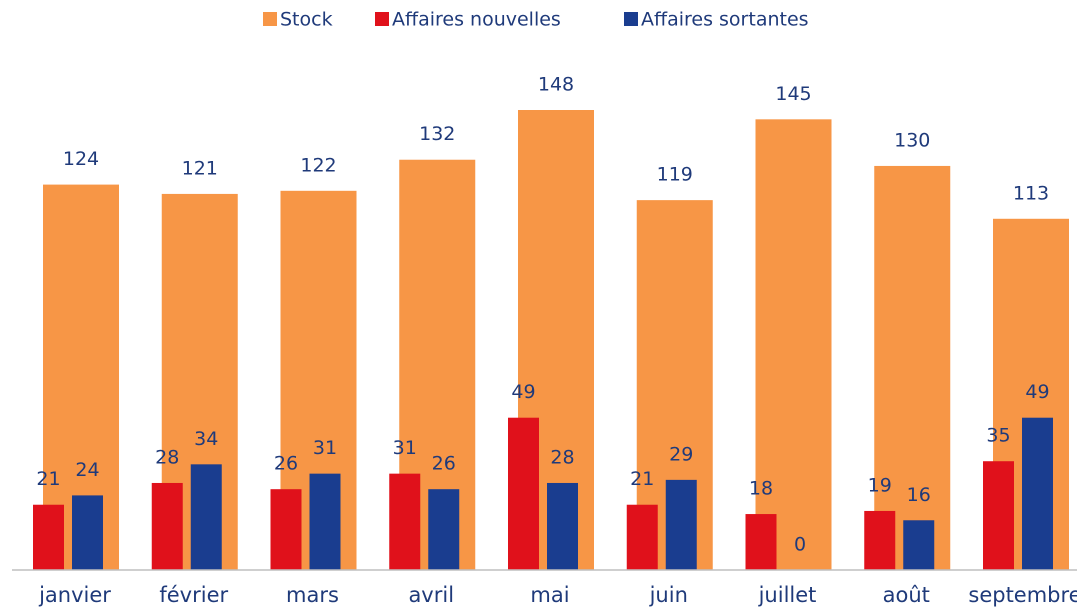  What do you see at coordinates (906, 595) in the screenshot?
I see `x-tick-label: août` at bounding box center [906, 595].